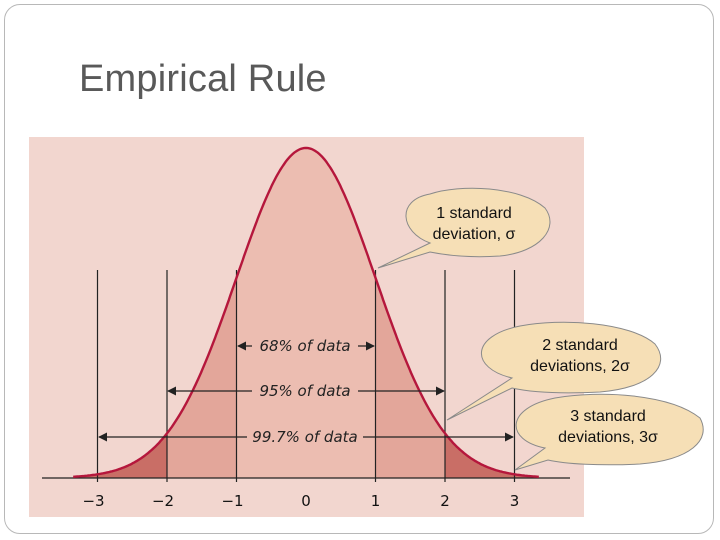 Image resolution: width=720 pixels, height=540 pixels. I want to click on x-tick-label: −2, so click(163, 501).